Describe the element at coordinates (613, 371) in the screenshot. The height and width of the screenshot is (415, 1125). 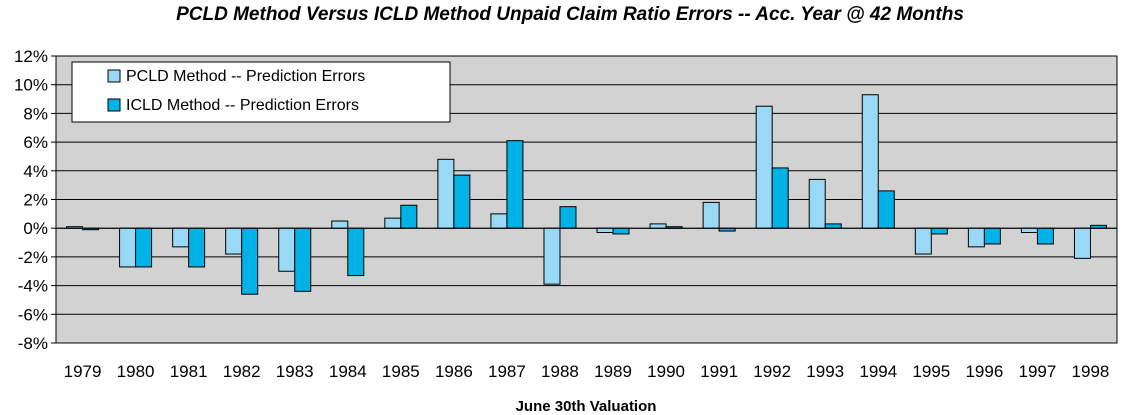
I see `x-tick-label: 1989` at that location.